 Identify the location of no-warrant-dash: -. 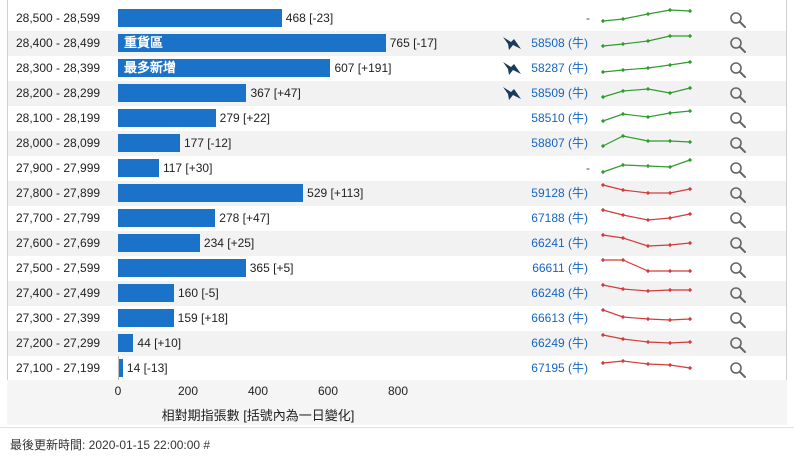
(588, 168).